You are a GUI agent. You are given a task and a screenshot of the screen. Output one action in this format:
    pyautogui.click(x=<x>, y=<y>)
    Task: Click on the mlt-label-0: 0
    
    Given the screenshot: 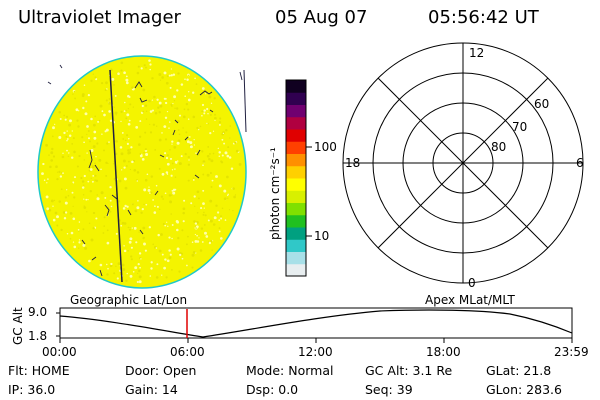 What is the action you would take?
    pyautogui.click(x=472, y=283)
    